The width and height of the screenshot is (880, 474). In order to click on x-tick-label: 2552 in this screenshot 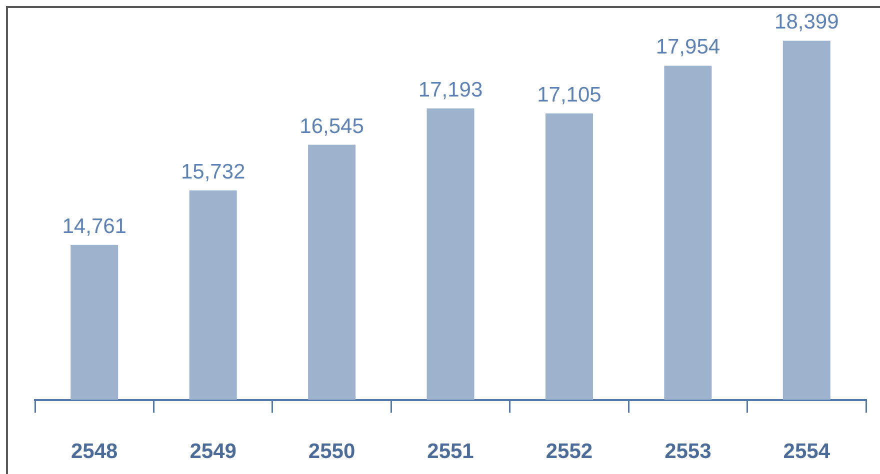, I will do `click(569, 452)`.